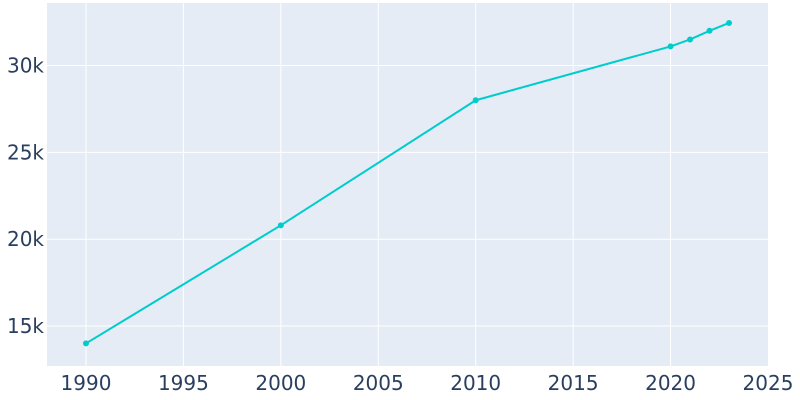  I want to click on y-axis-tick-labels: 15k 20k 25k 30k, so click(25, 196).